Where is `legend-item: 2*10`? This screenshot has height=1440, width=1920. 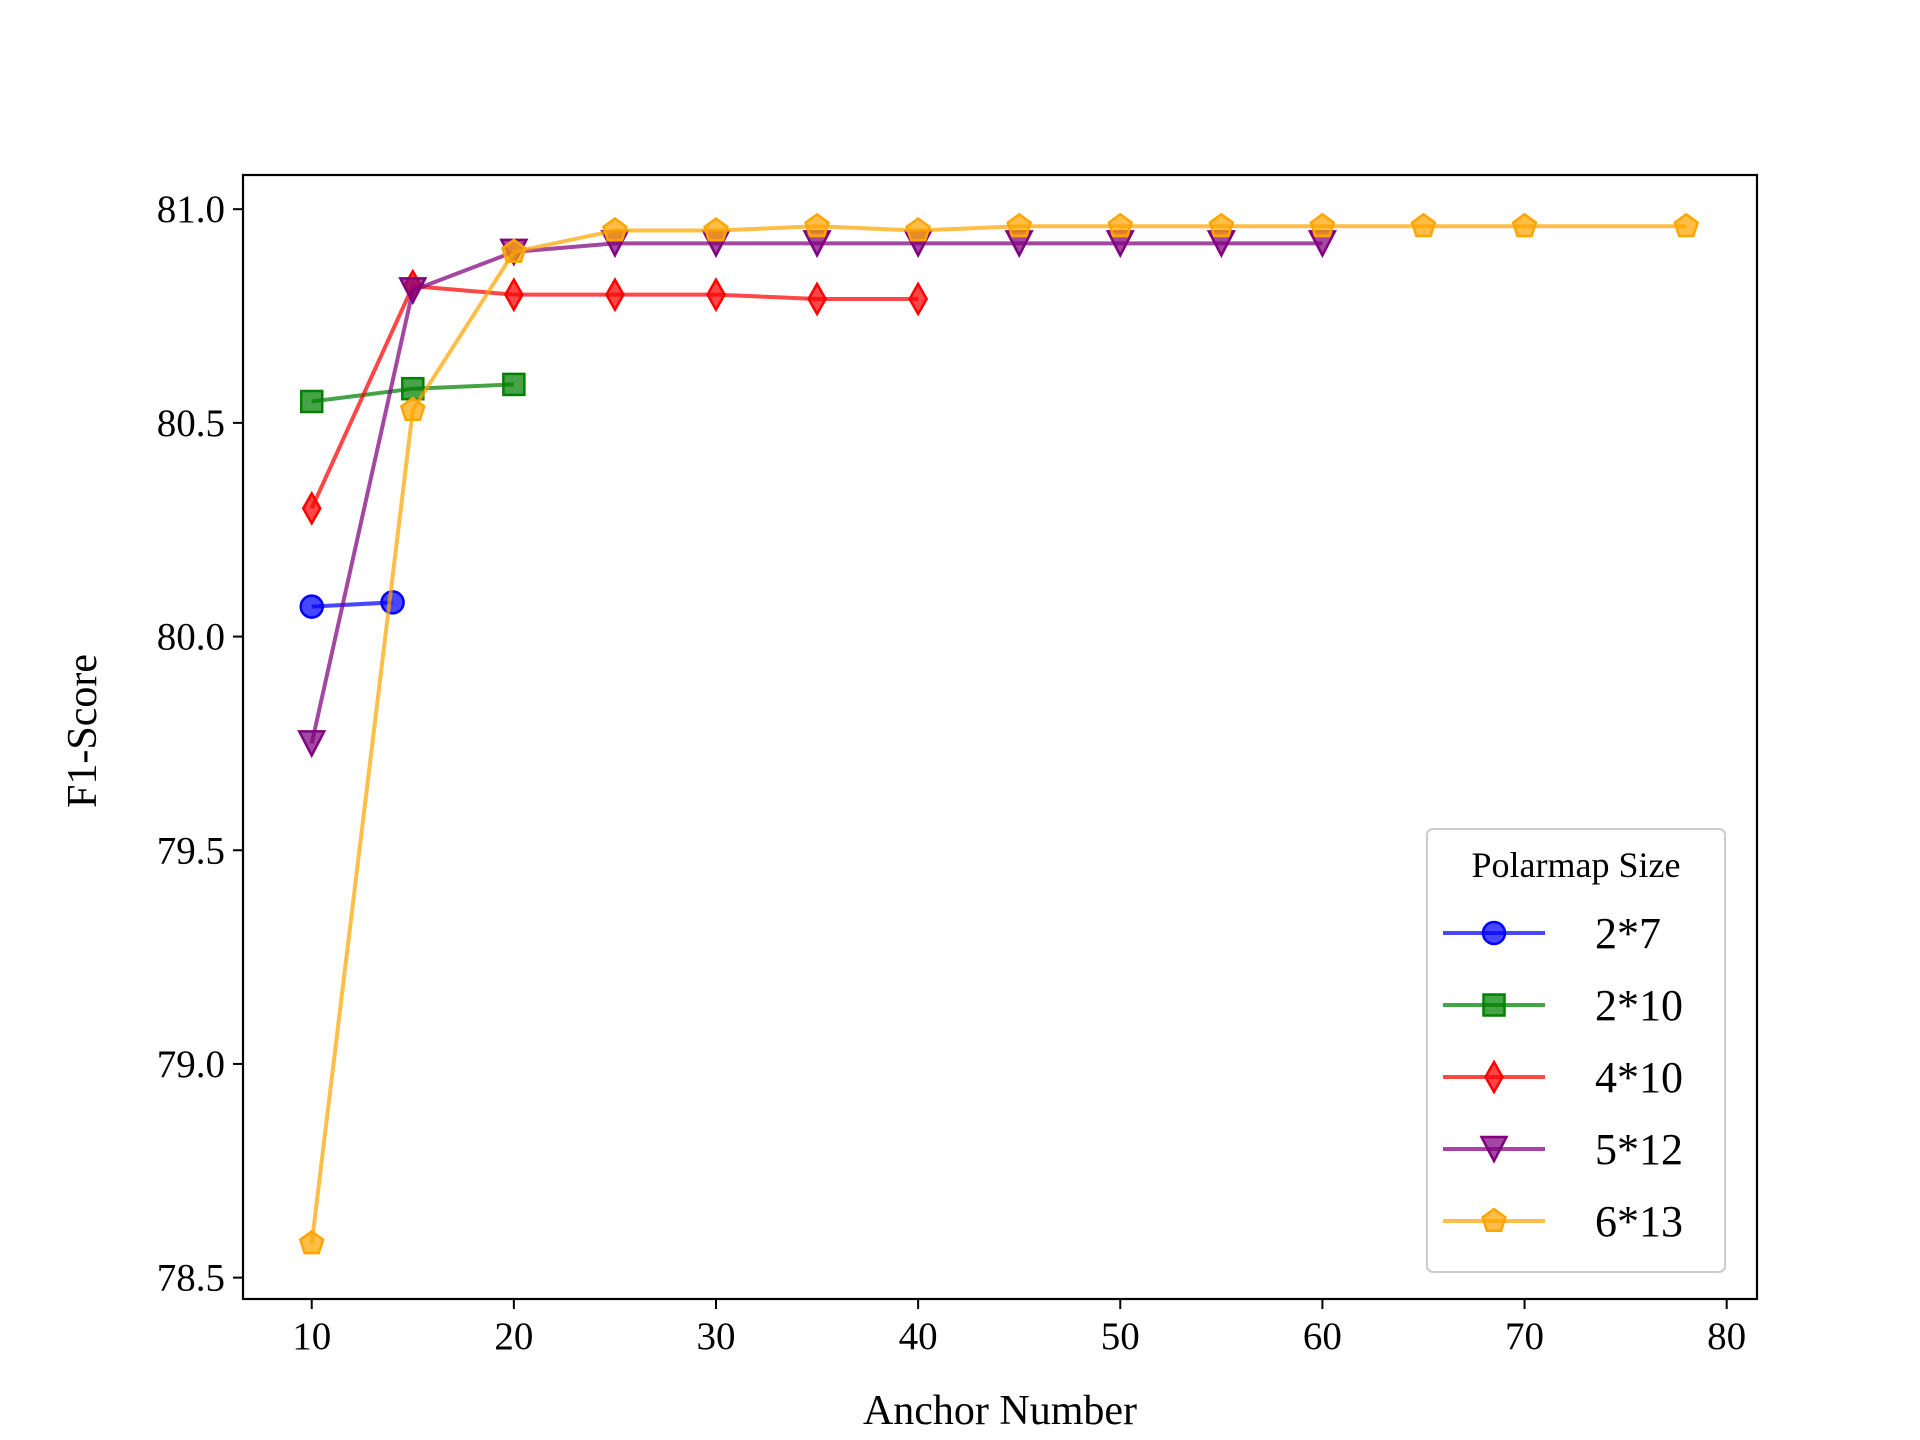
legend-item: 2*10 is located at coordinates (1563, 1005).